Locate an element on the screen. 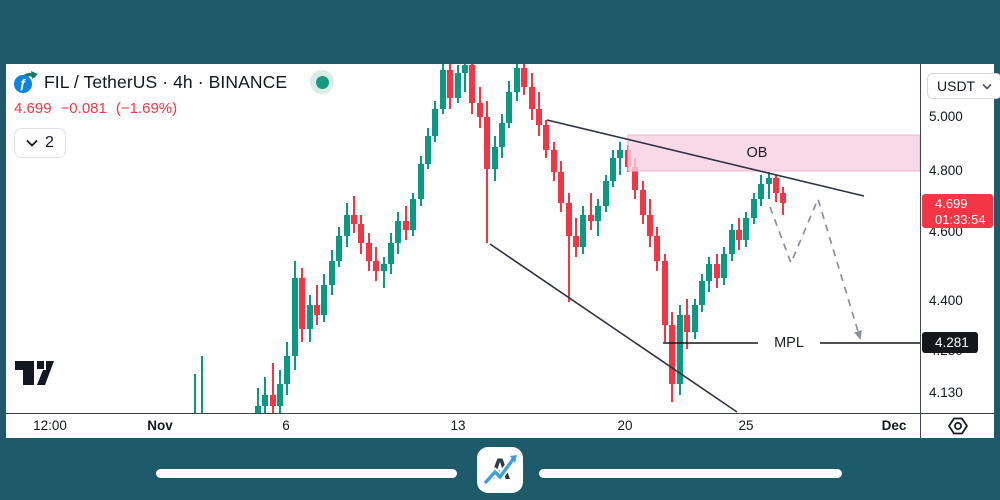 The image size is (1000, 500). chart-settings-icon is located at coordinates (958, 426).